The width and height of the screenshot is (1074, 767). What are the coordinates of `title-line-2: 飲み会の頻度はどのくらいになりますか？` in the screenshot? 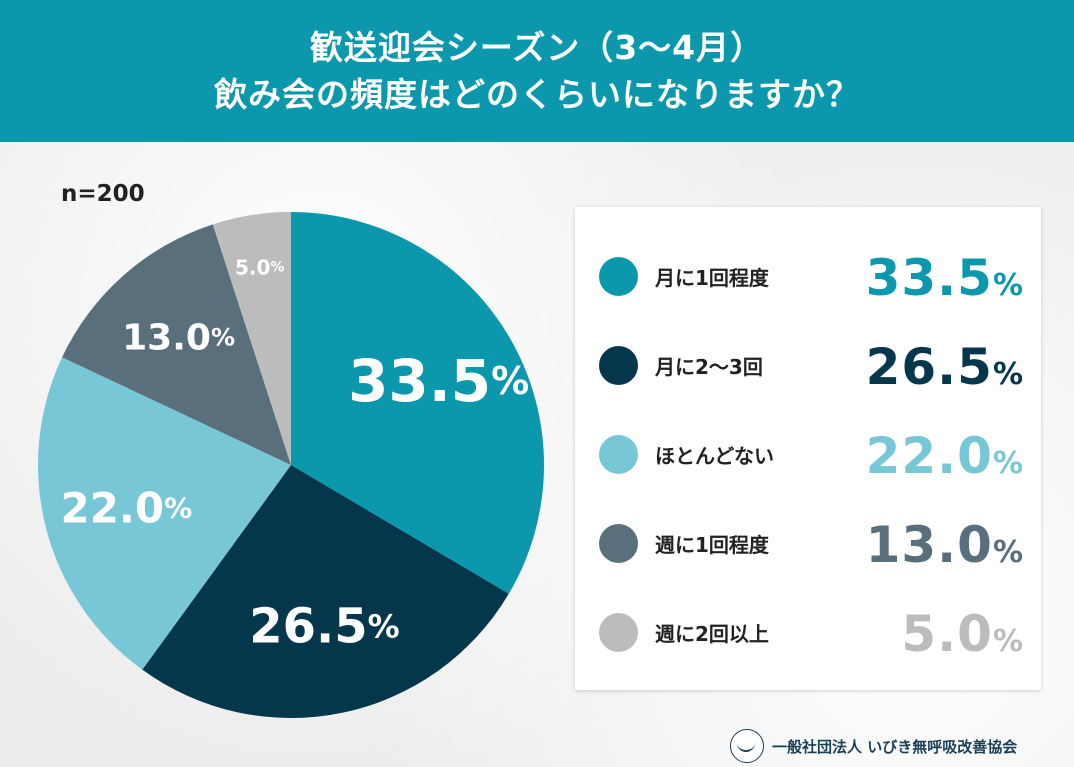 It's located at (537, 94).